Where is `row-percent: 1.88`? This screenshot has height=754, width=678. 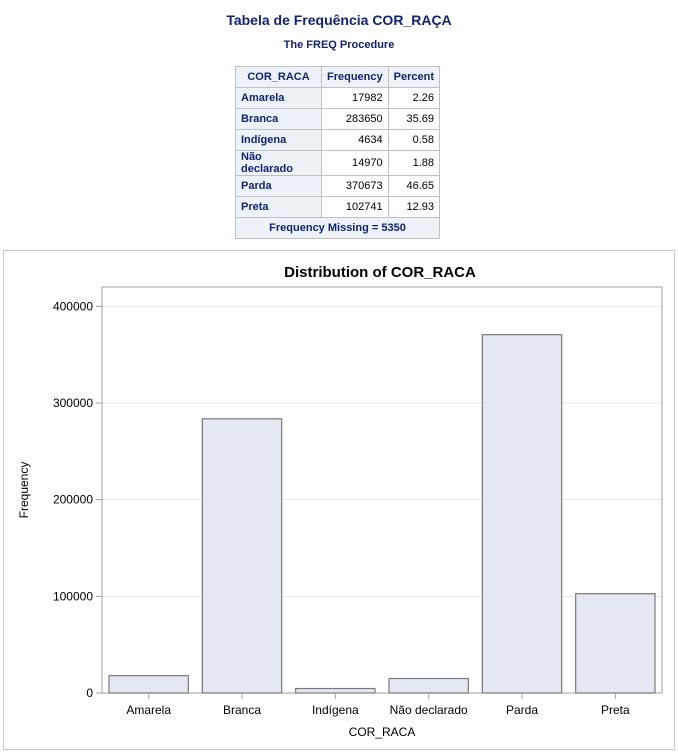
row-percent: 1.88 is located at coordinates (414, 163).